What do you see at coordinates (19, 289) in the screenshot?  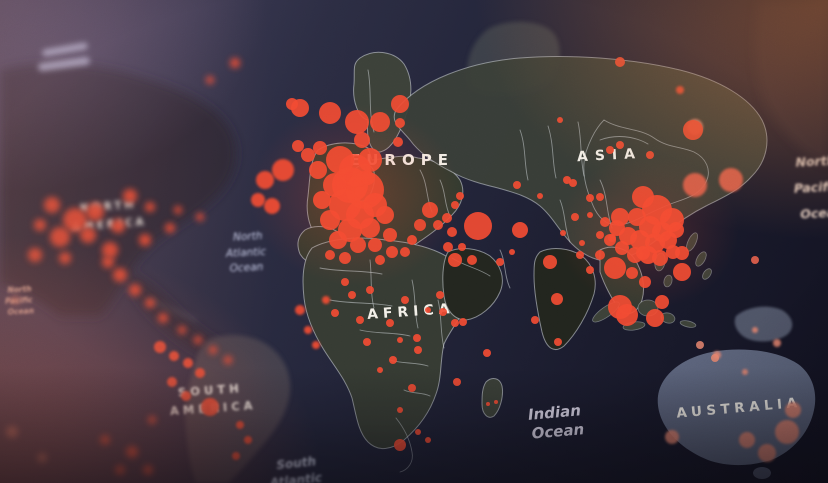 I see `label-north-pacific-left-line1: North` at bounding box center [19, 289].